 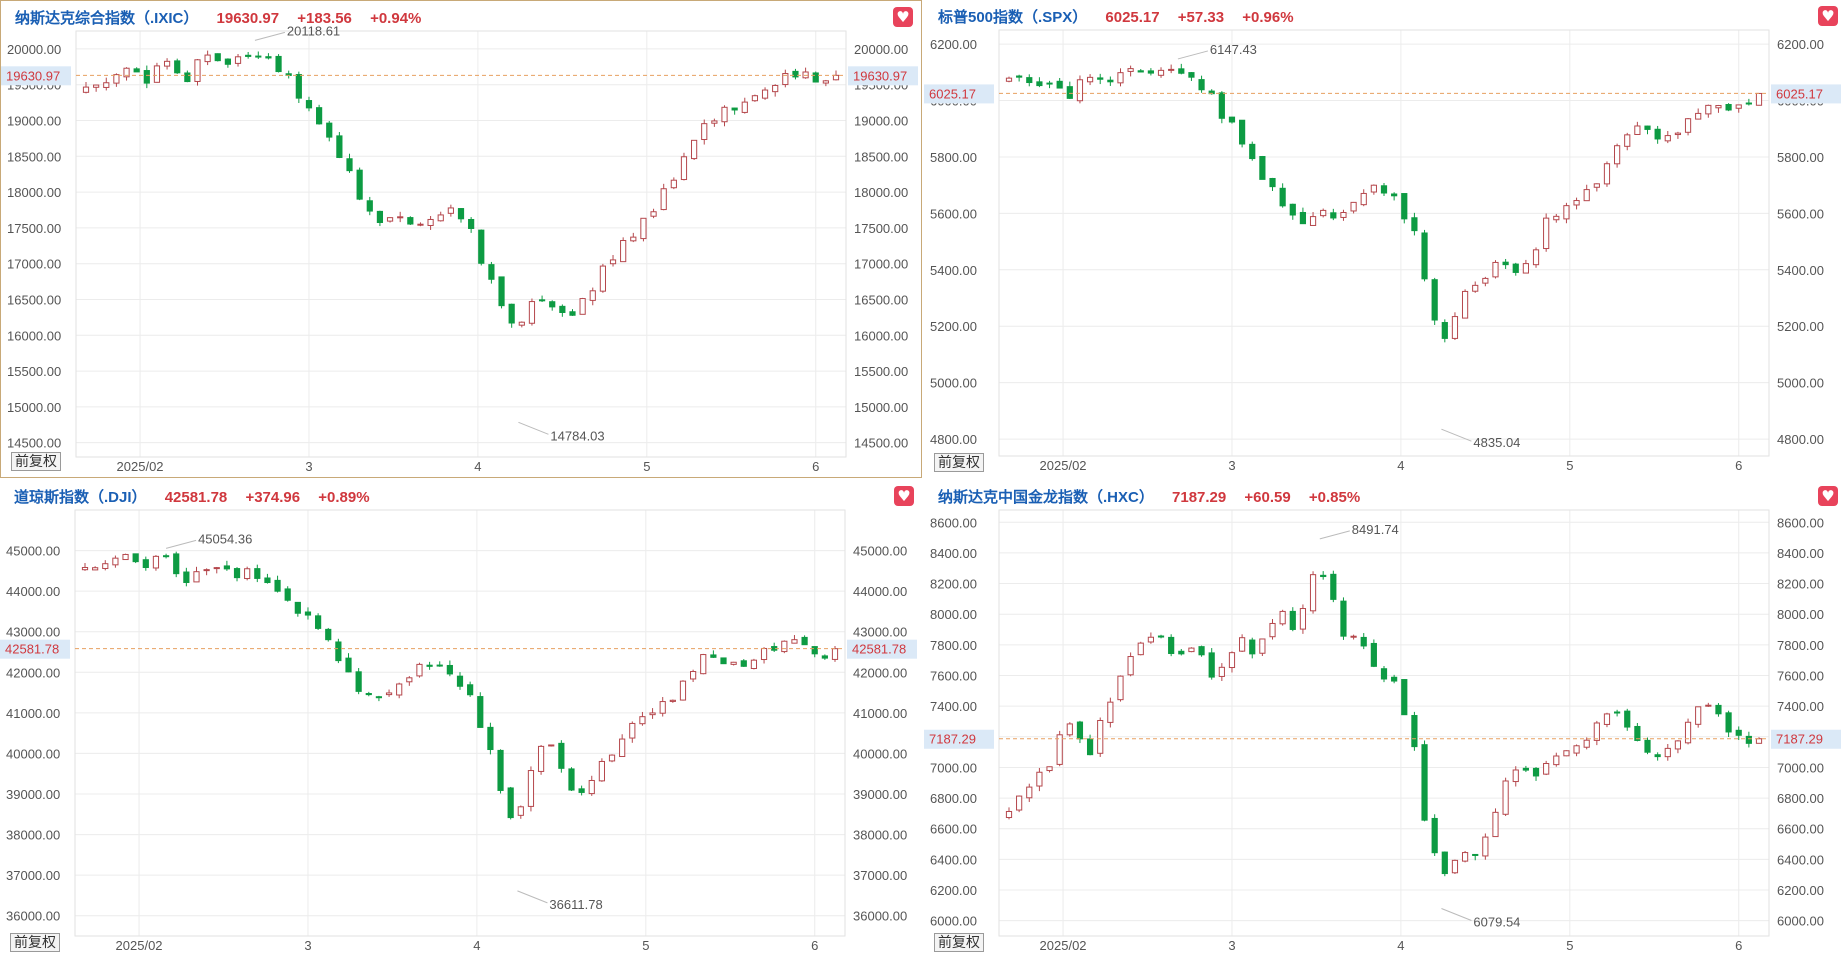 I want to click on index-title: 纳斯达克综合指数（.IXIC）, so click(x=107, y=18).